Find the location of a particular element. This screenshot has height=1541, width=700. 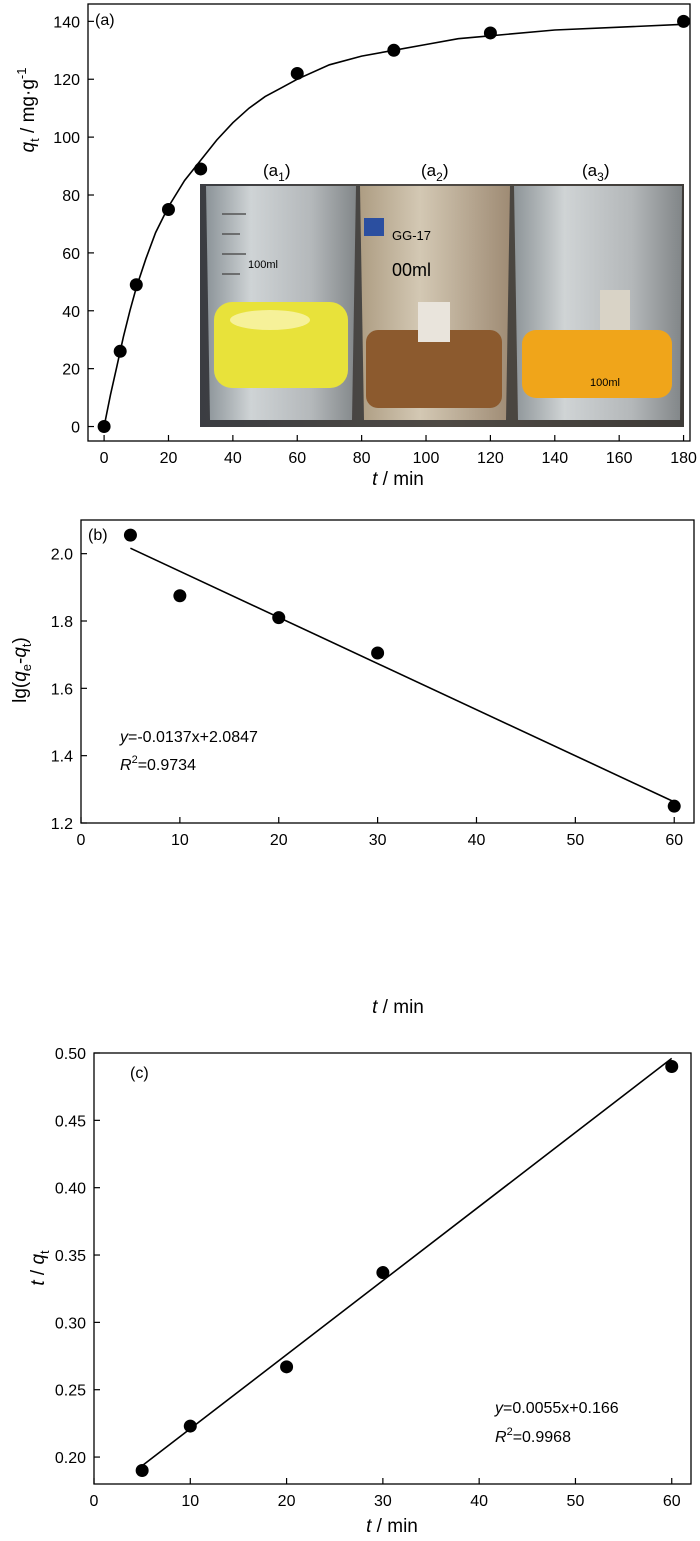

x-tick-label: 80 is located at coordinates (362, 458).